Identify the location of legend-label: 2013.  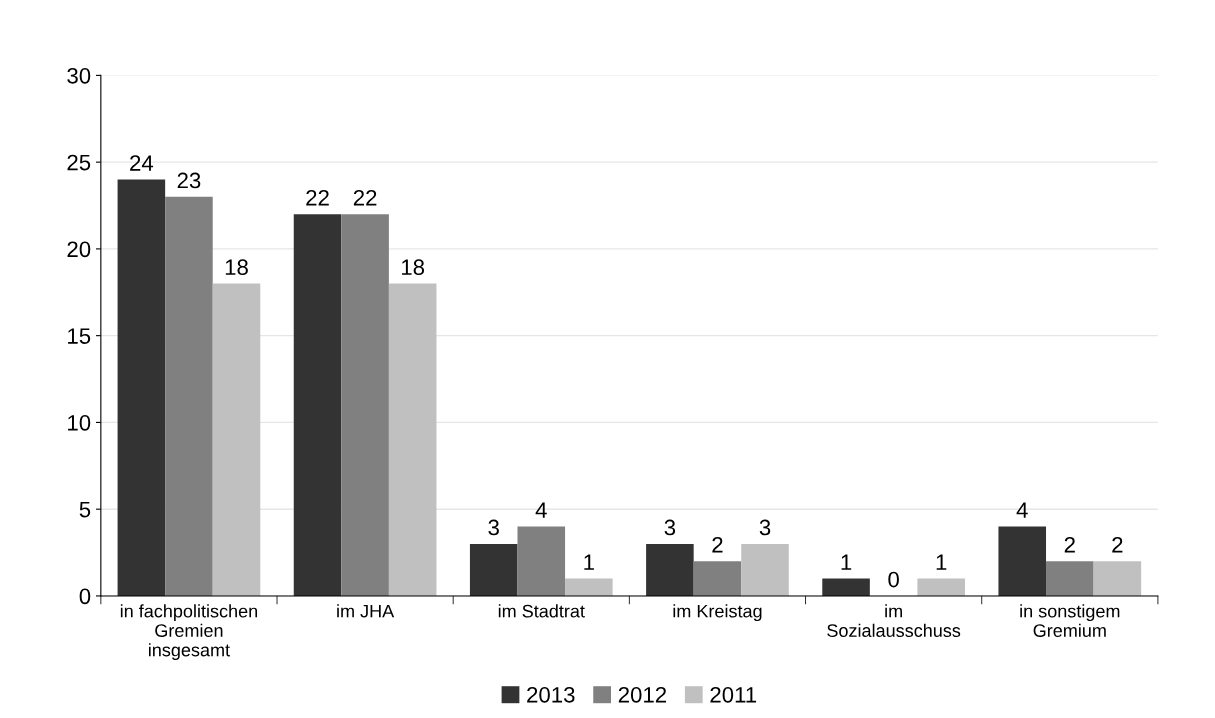
(551, 694).